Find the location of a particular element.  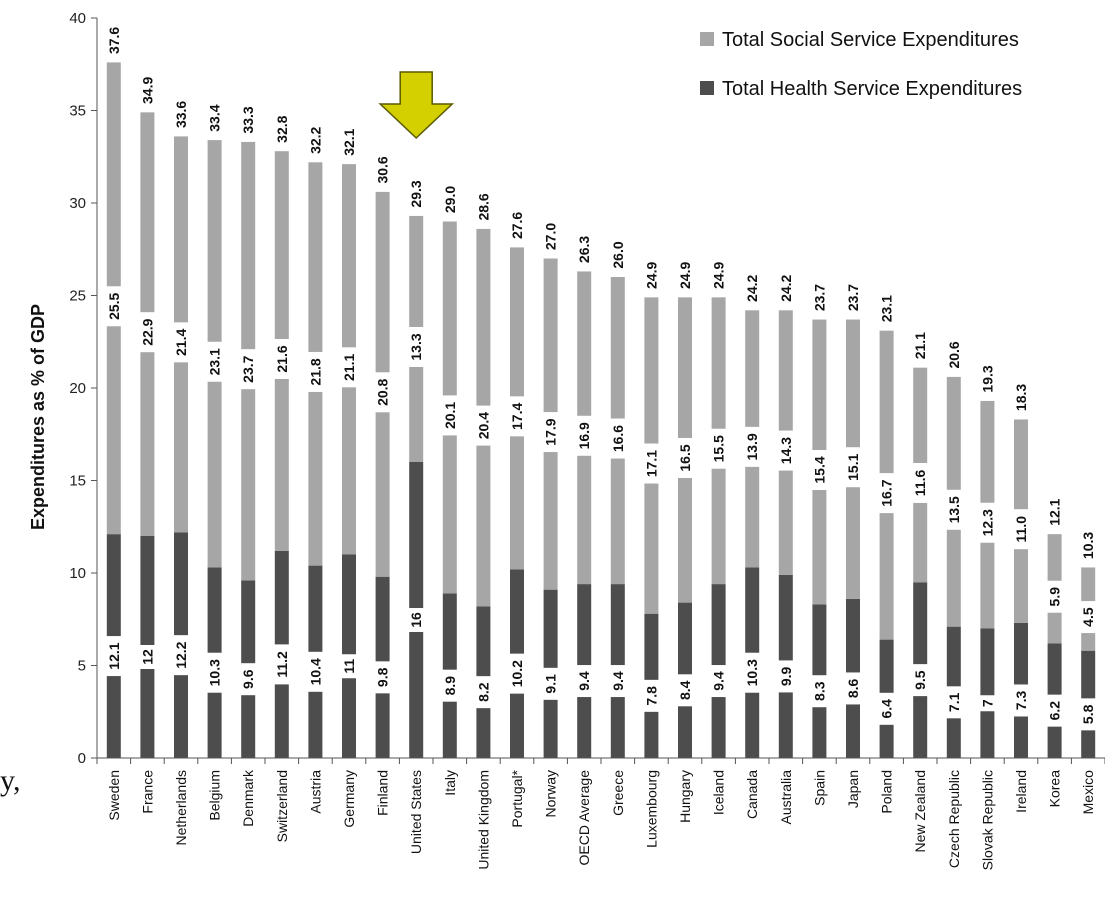

category-label: Sweden is located at coordinates (114, 795).